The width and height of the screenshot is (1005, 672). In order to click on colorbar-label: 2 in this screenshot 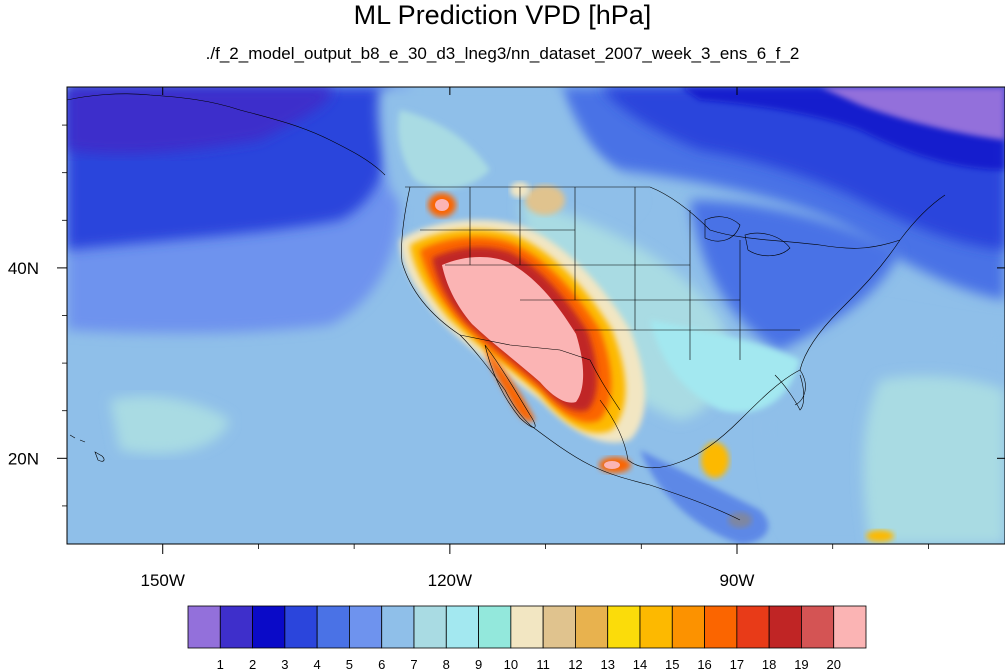, I will do `click(252, 664)`.